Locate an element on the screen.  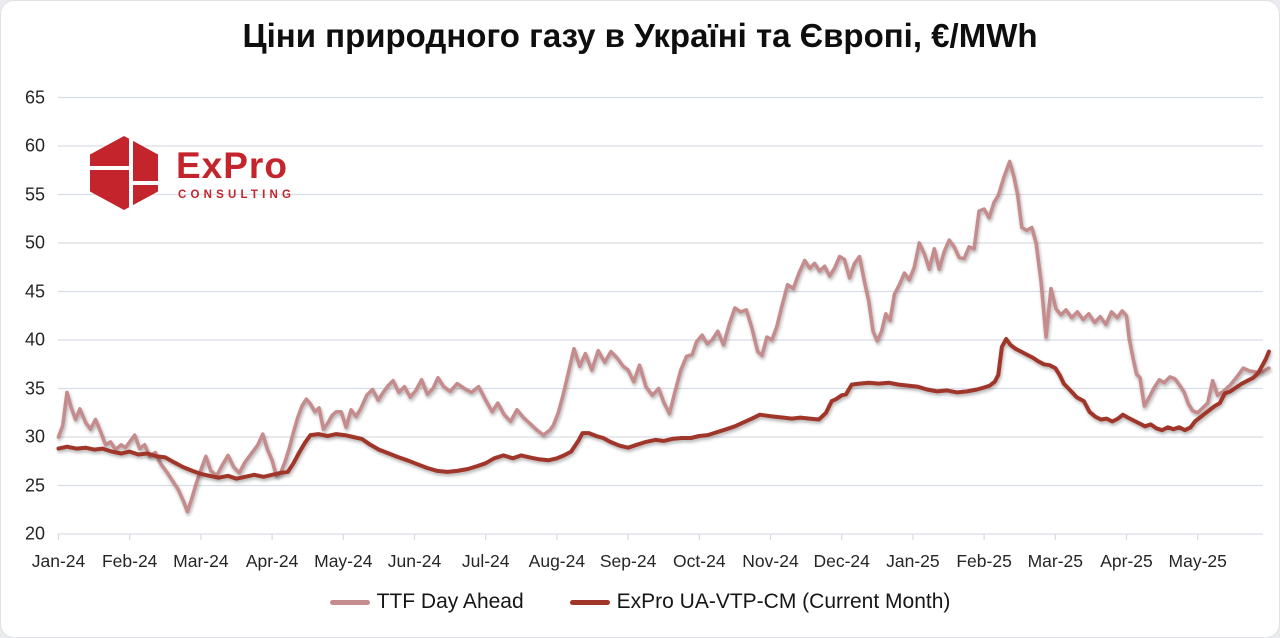
y-tick-label: 60 is located at coordinates (34, 145).